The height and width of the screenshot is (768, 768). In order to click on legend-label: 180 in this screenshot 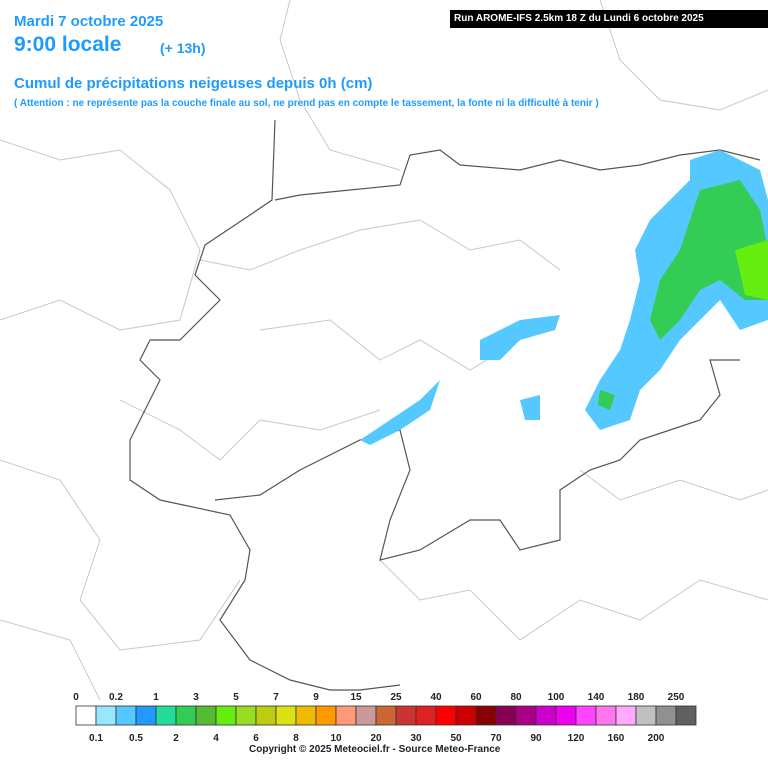, I will do `click(636, 697)`.